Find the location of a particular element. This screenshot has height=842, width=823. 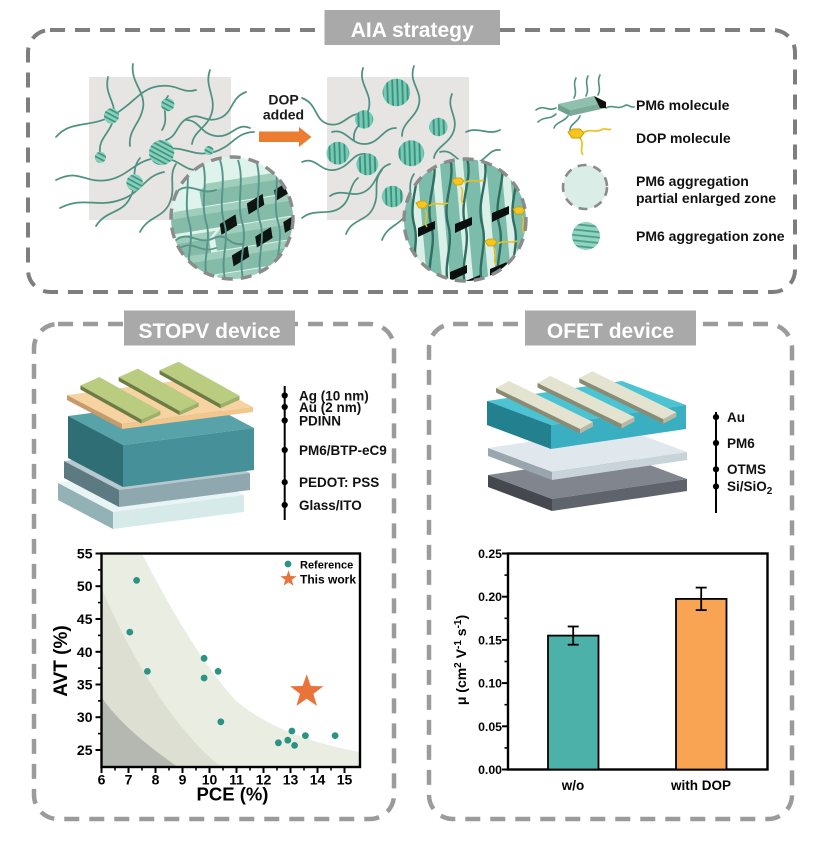

svg-text: 10 is located at coordinates (210, 780).